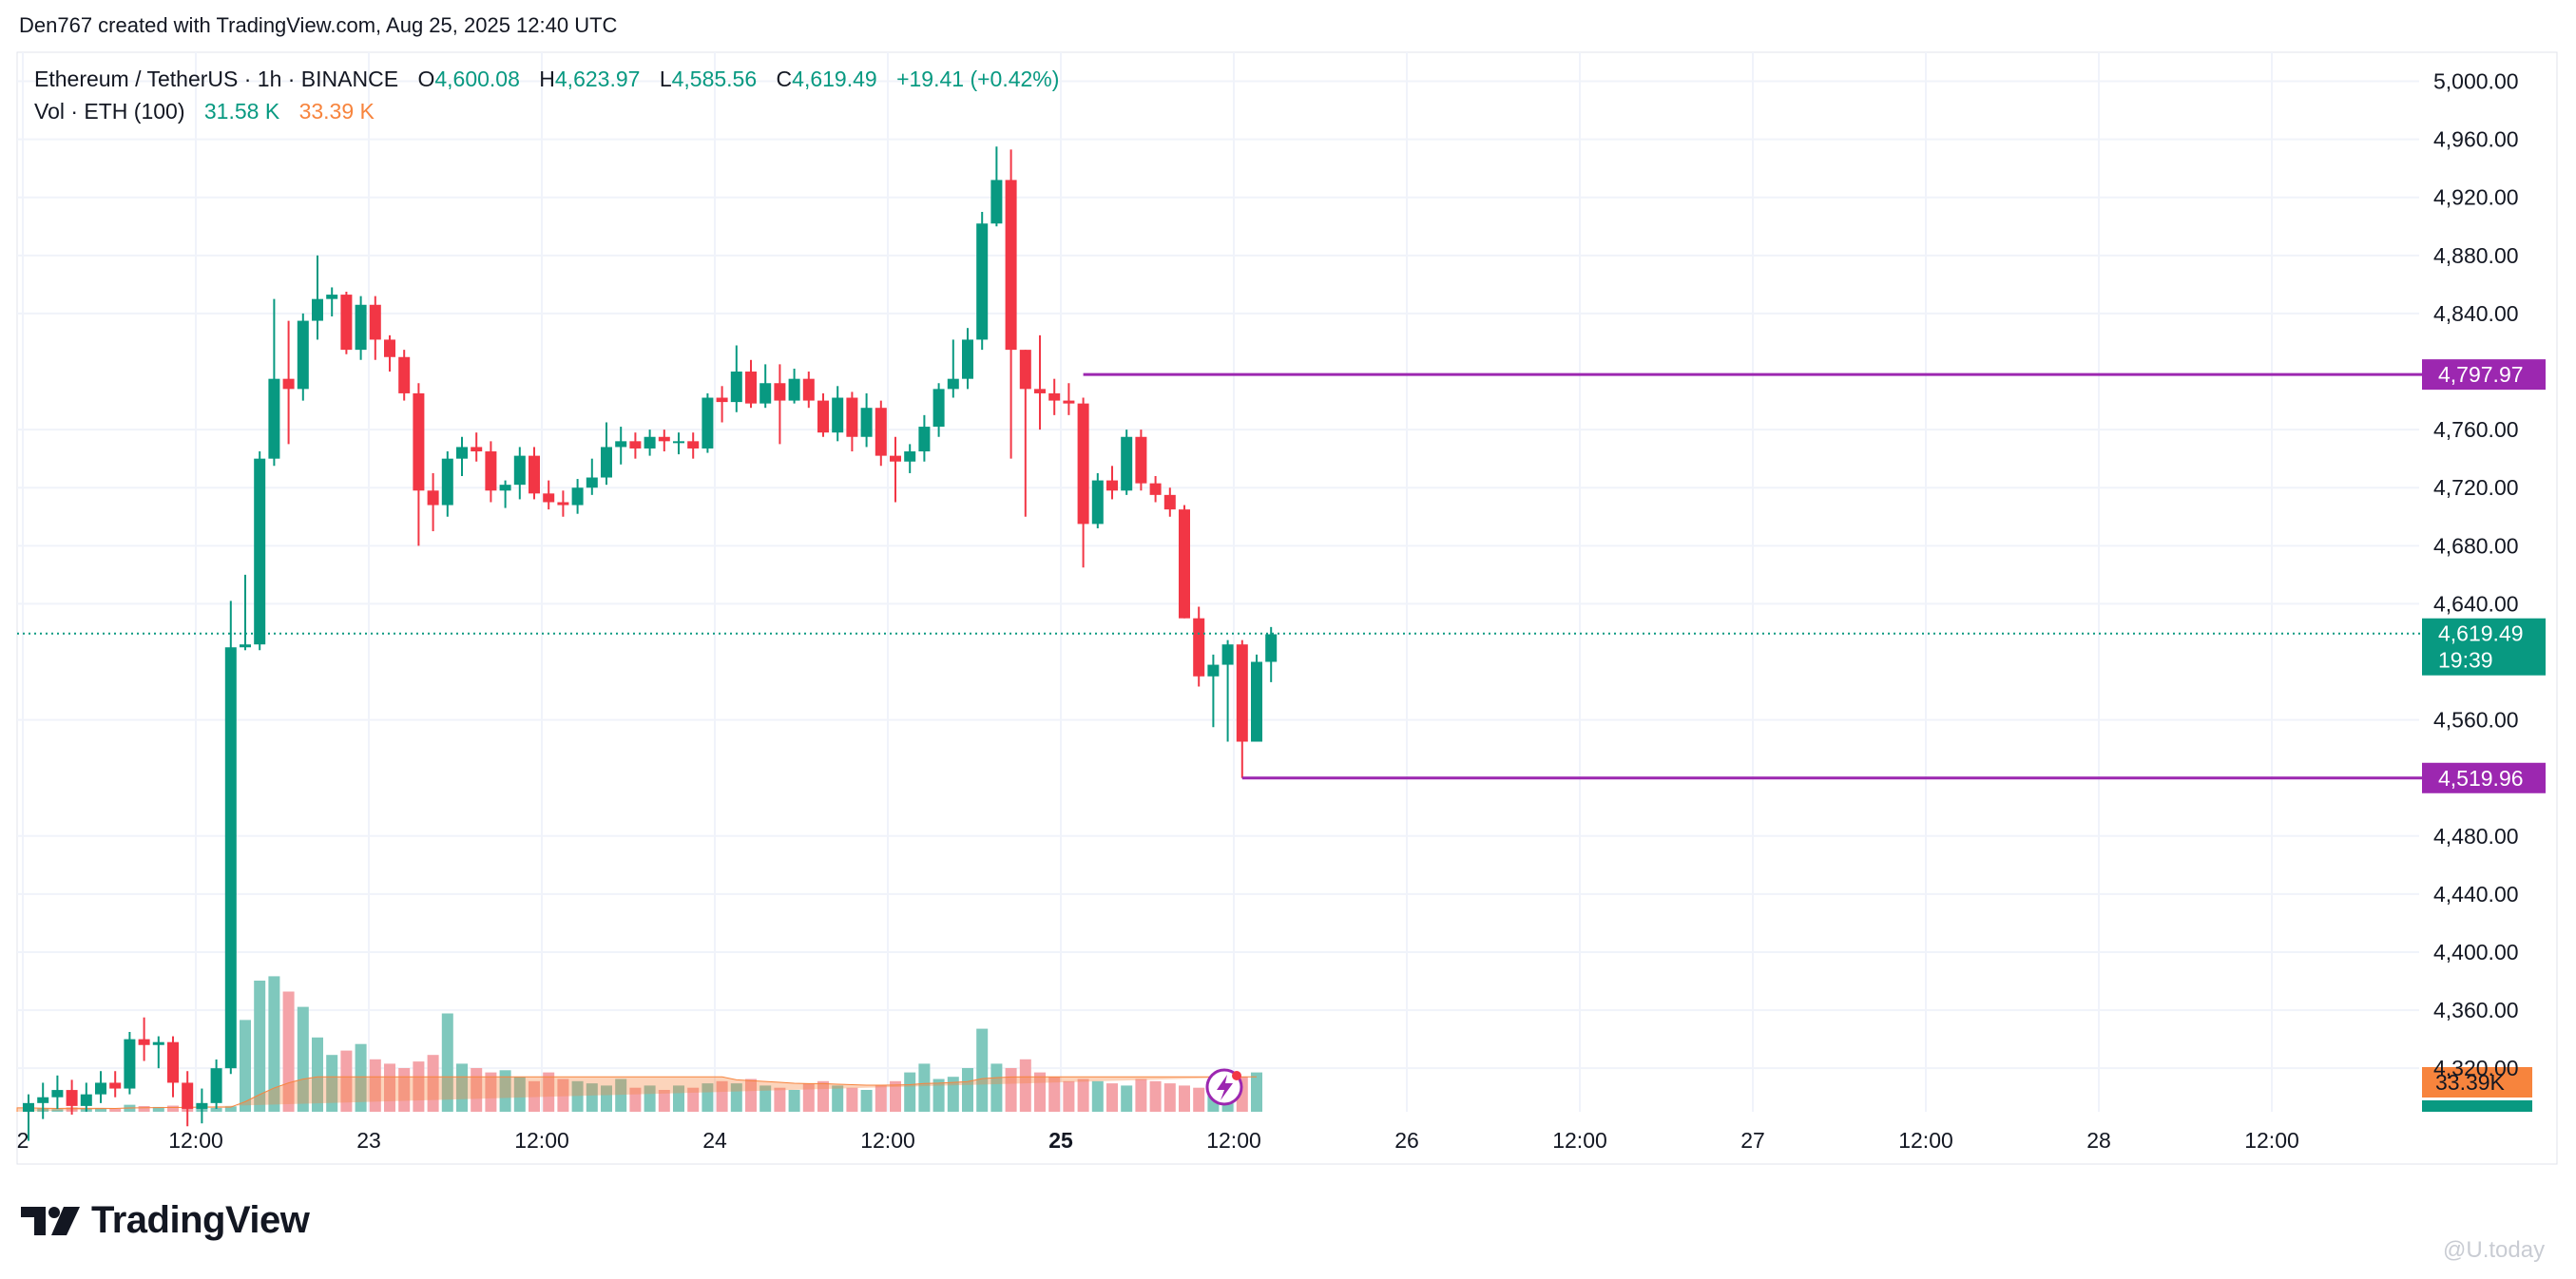  I want to click on level-price-label: 4,519.96, so click(2481, 778).